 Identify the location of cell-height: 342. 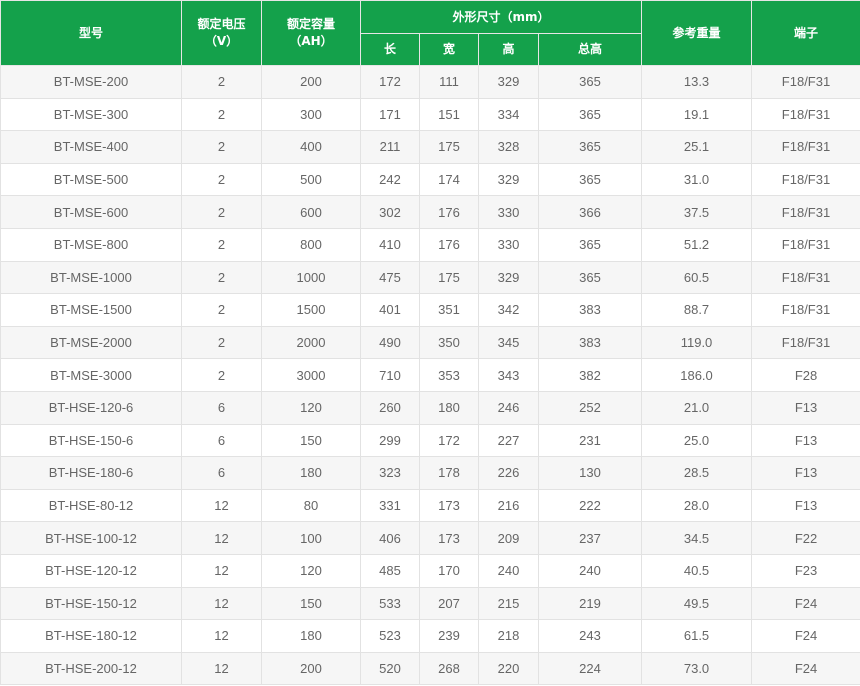
(508, 310).